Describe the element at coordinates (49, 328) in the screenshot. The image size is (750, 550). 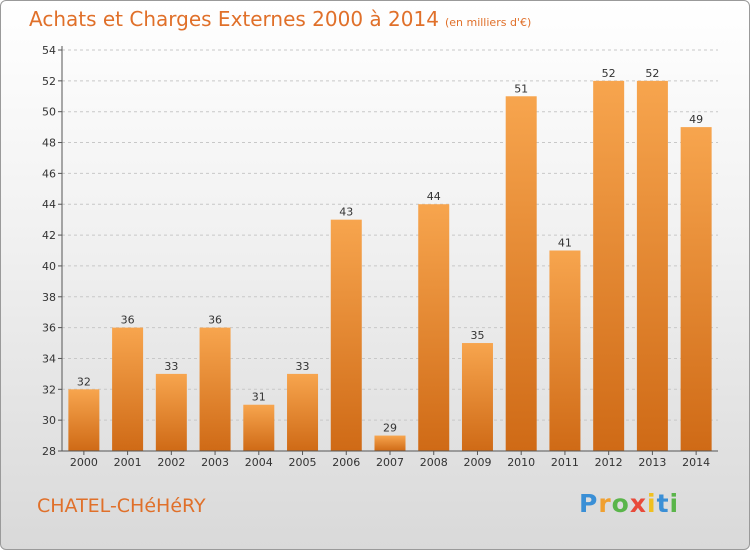
I see `y-tick-label: 36` at that location.